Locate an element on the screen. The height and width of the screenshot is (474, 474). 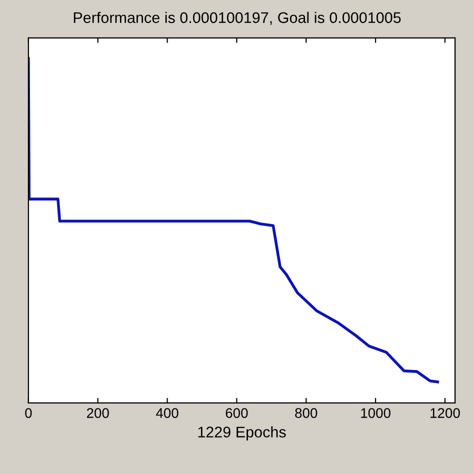
x-tick-label: 1200 is located at coordinates (445, 413).